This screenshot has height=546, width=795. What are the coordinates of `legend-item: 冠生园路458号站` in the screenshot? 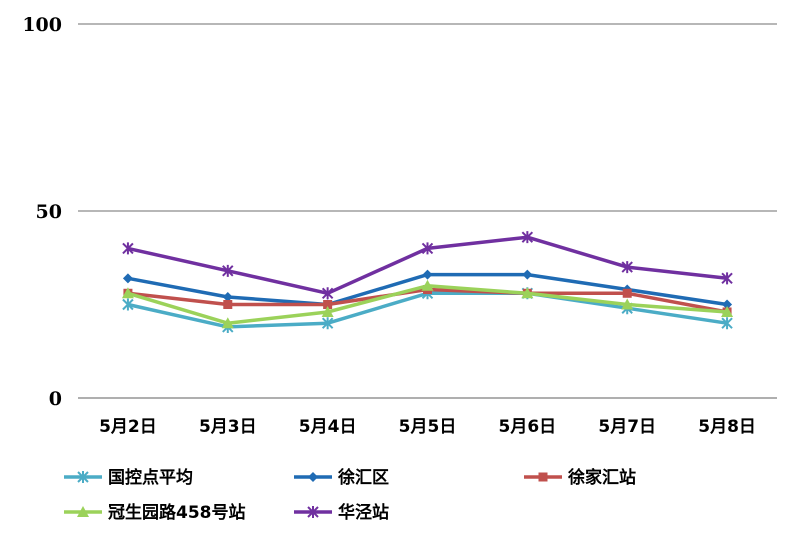 It's located at (155, 512).